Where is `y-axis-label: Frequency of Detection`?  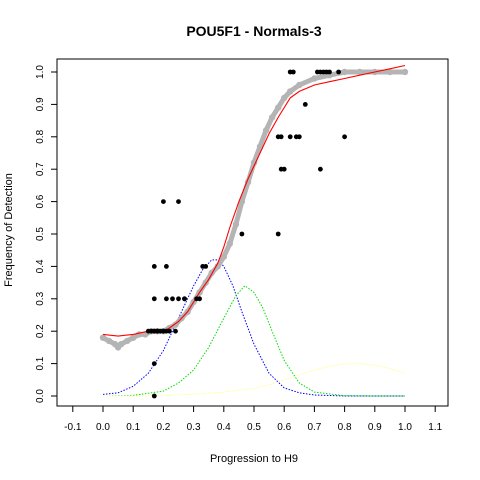
y-axis-label: Frequency of Detection is located at coordinates (9, 230).